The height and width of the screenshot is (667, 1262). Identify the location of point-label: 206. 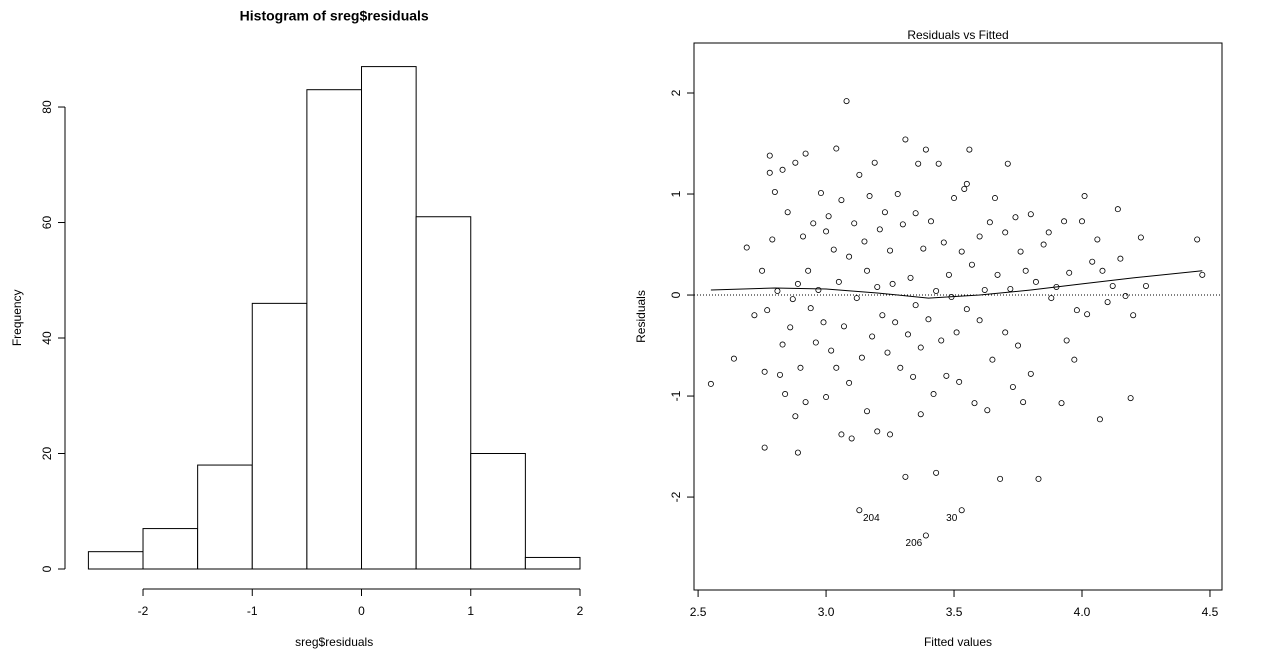
(914, 543).